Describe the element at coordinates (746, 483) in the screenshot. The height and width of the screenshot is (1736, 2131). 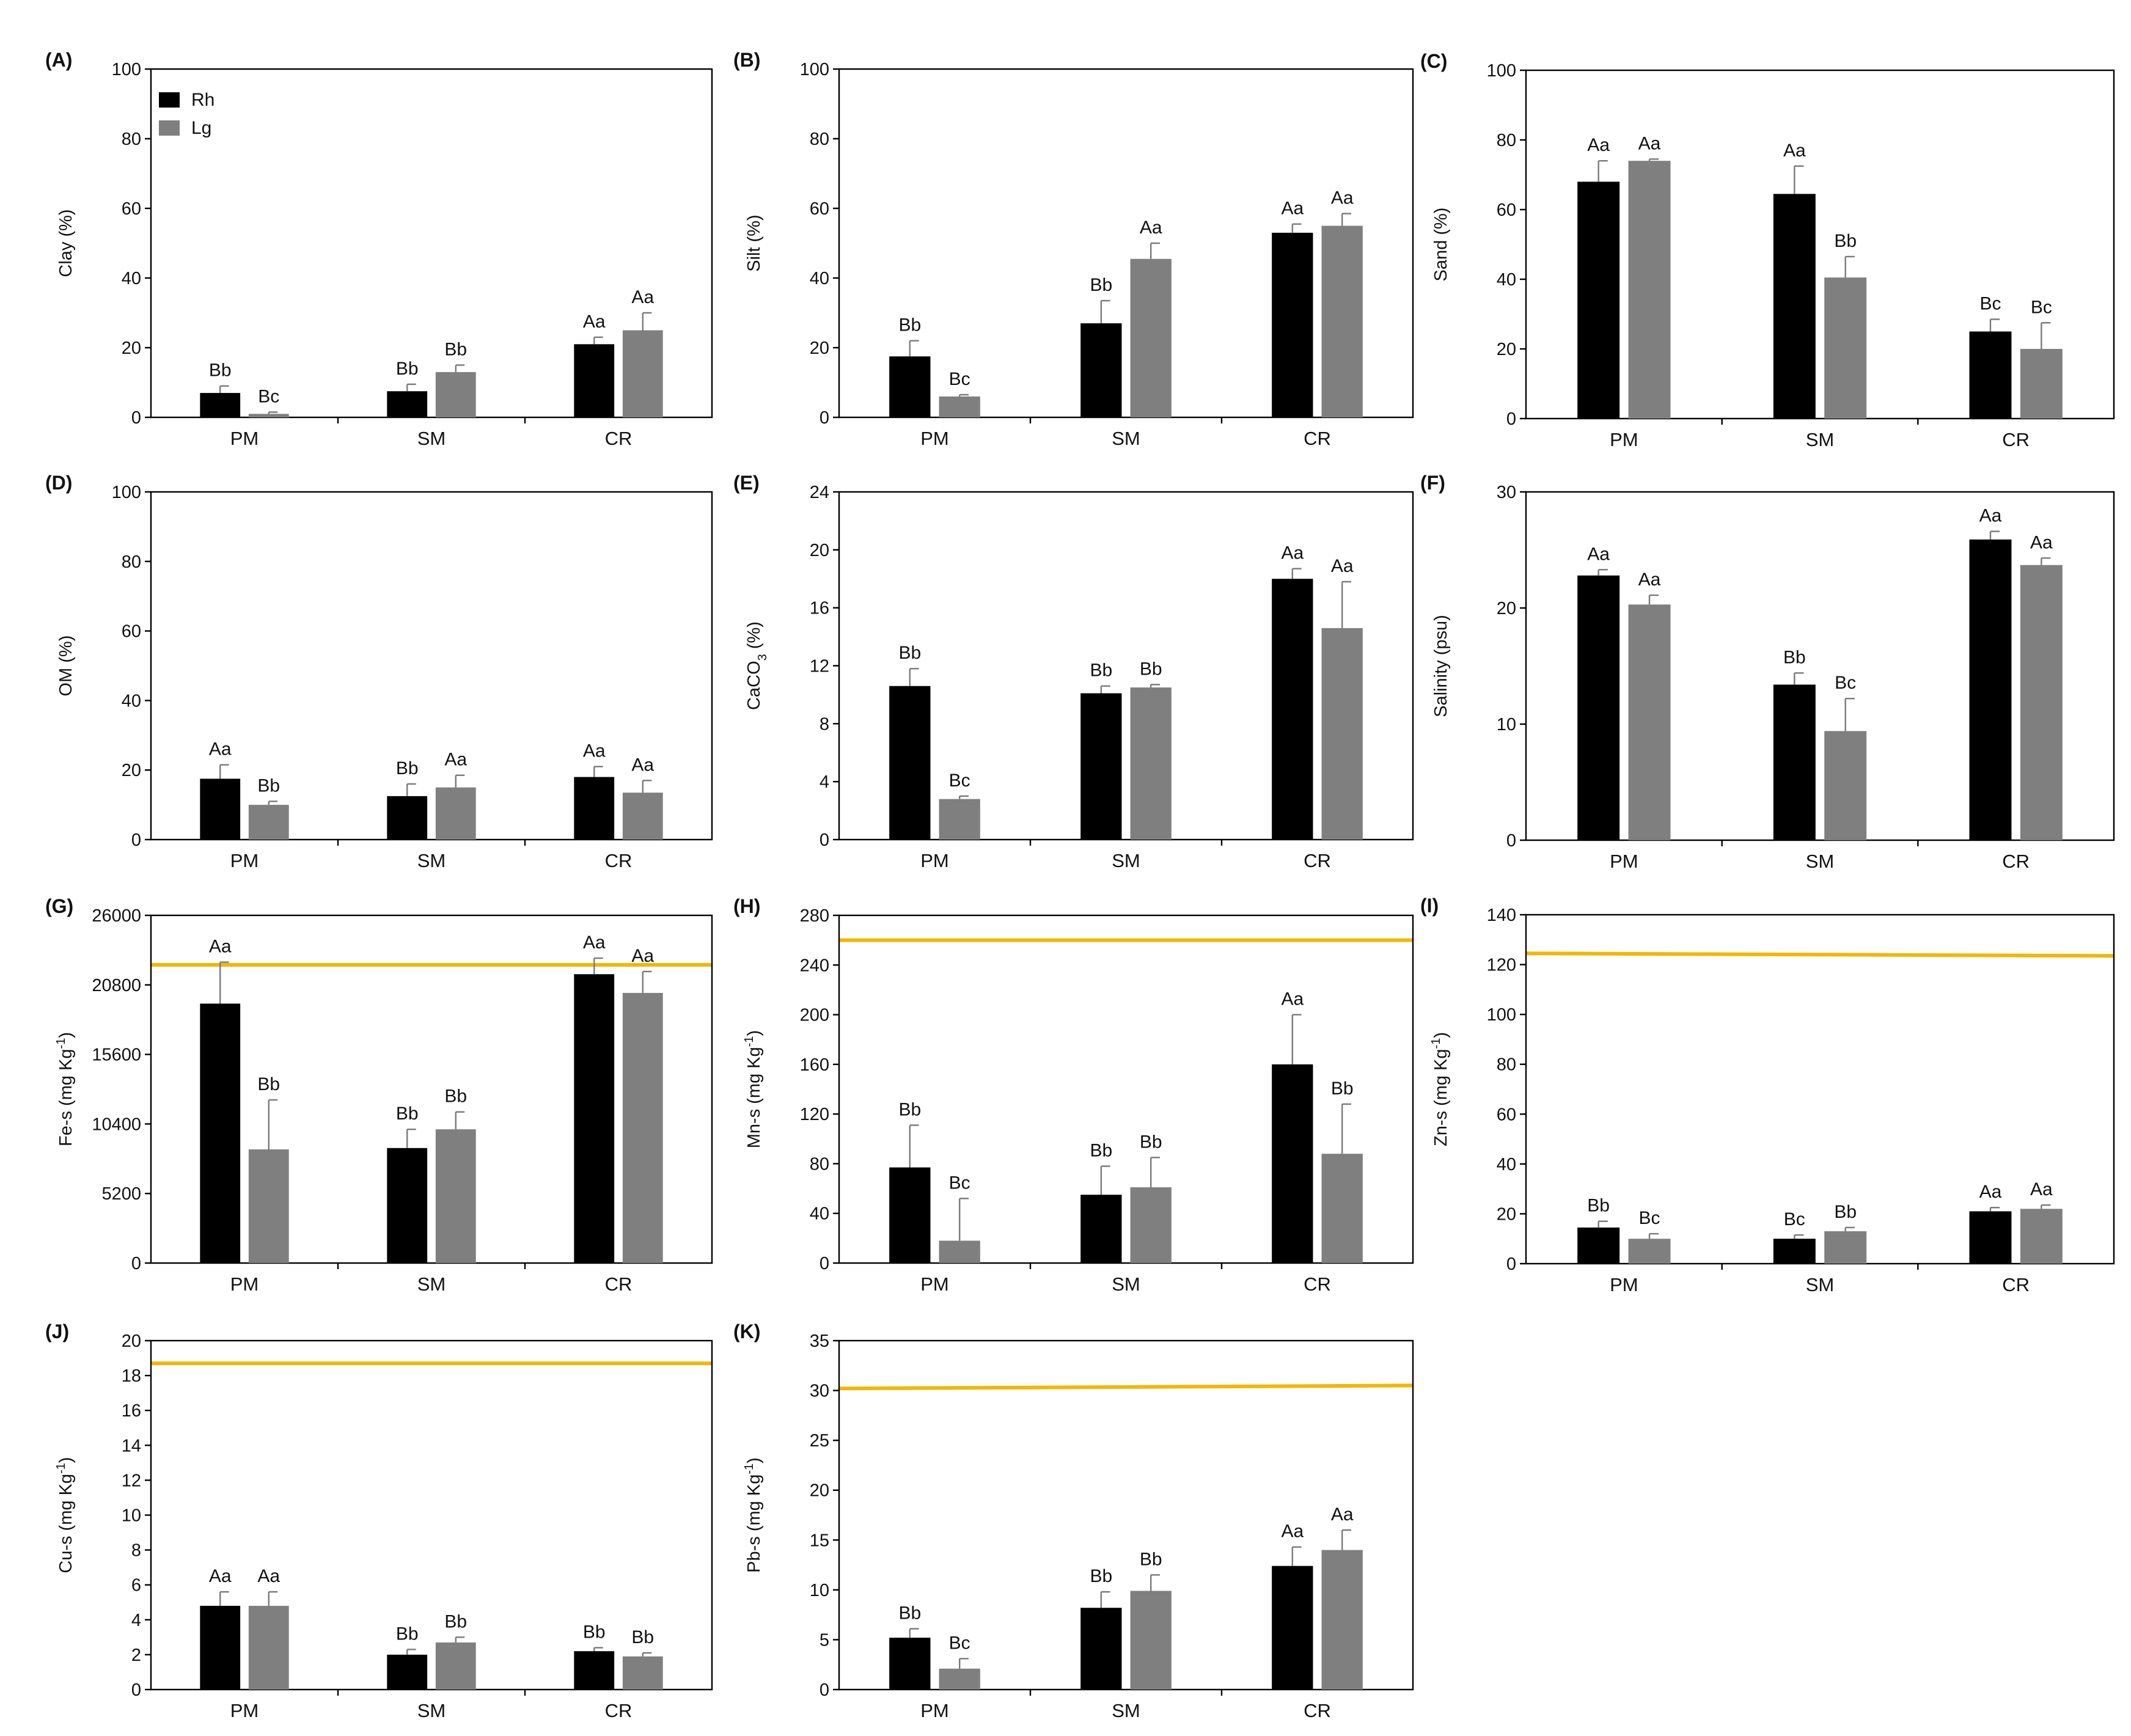
I see `panel-label: (E)` at that location.